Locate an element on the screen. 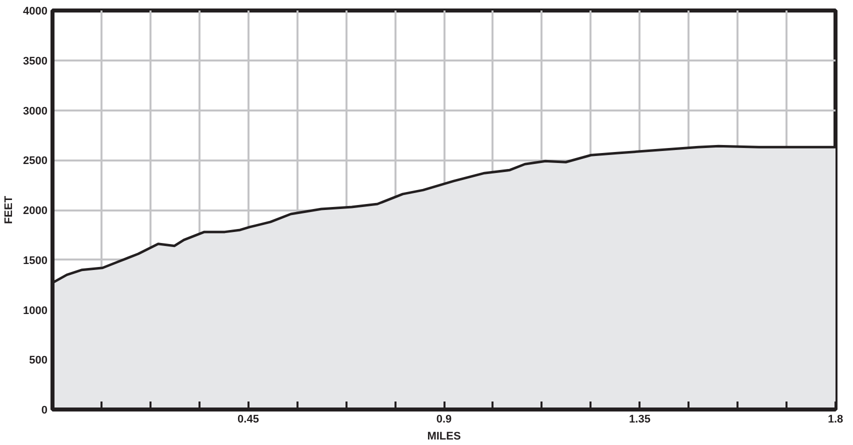  y-tick-label: 4000 is located at coordinates (35, 12).